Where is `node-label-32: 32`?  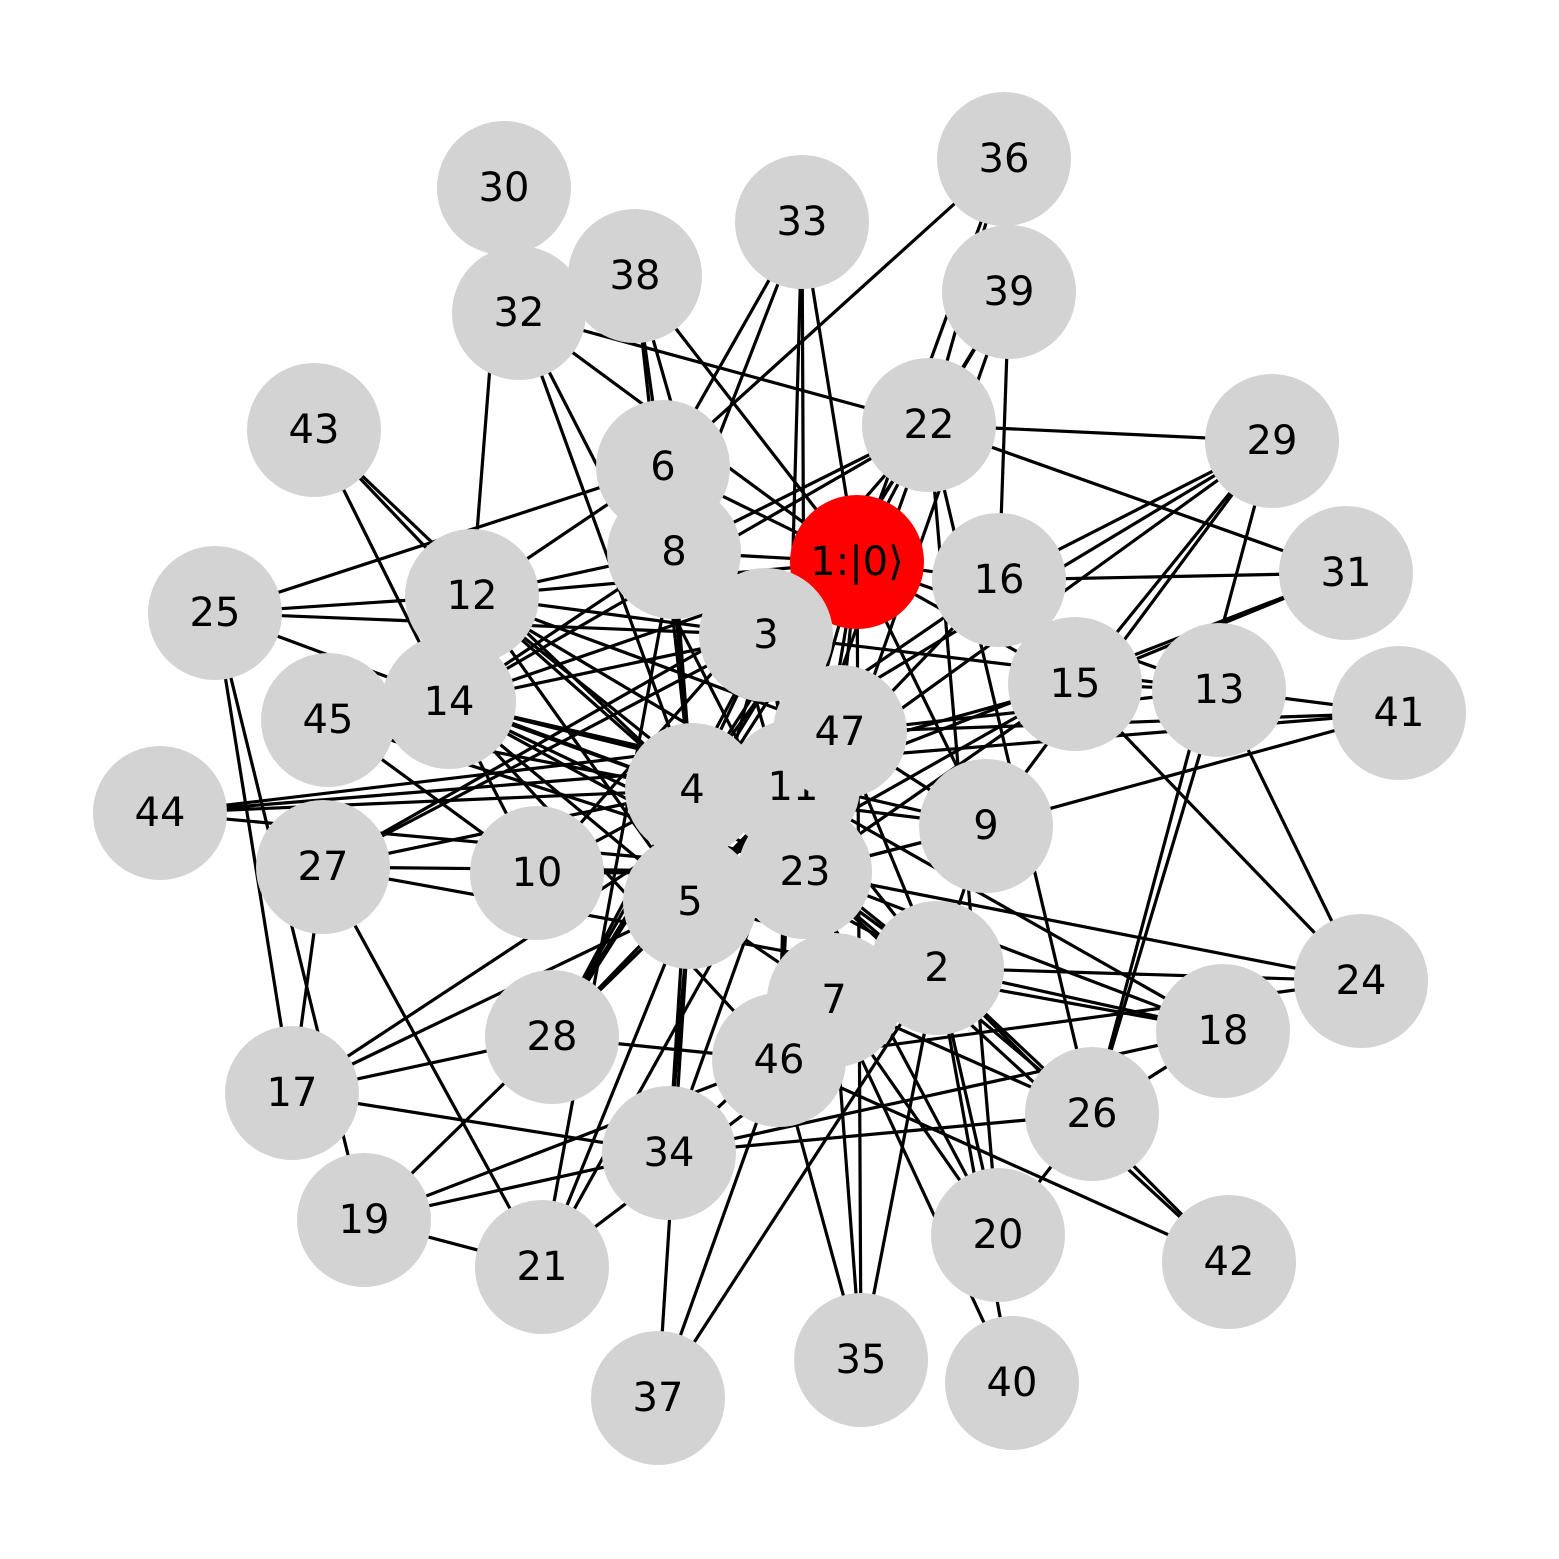
node-label-32: 32 is located at coordinates (519, 313).